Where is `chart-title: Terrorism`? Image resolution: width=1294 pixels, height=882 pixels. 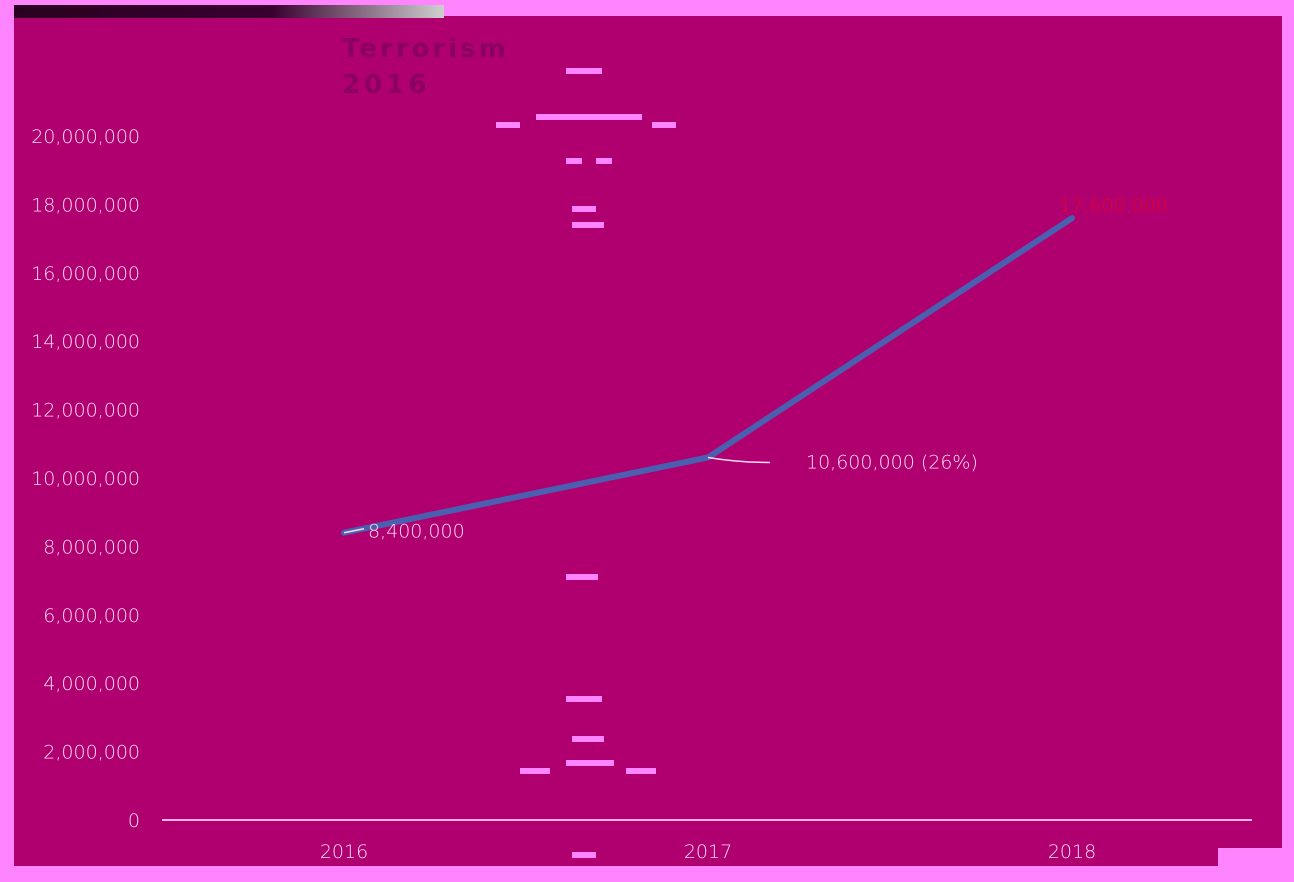
chart-title: Terrorism is located at coordinates (425, 49).